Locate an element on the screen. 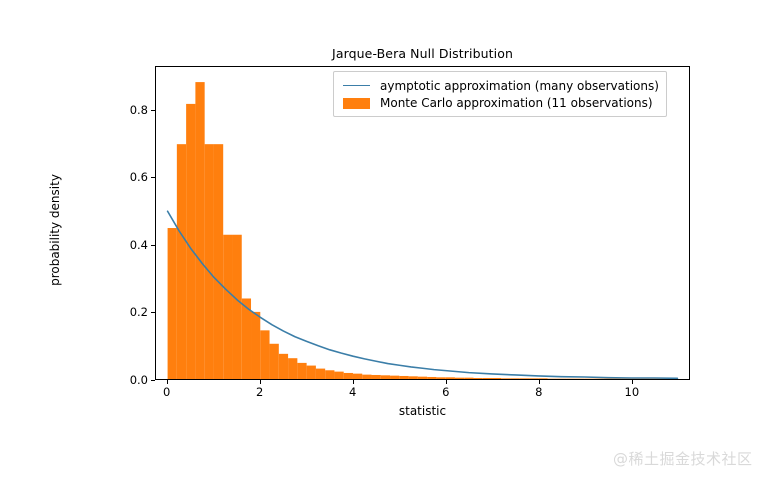 The image size is (768, 480). legend-line-swatch is located at coordinates (356, 86).